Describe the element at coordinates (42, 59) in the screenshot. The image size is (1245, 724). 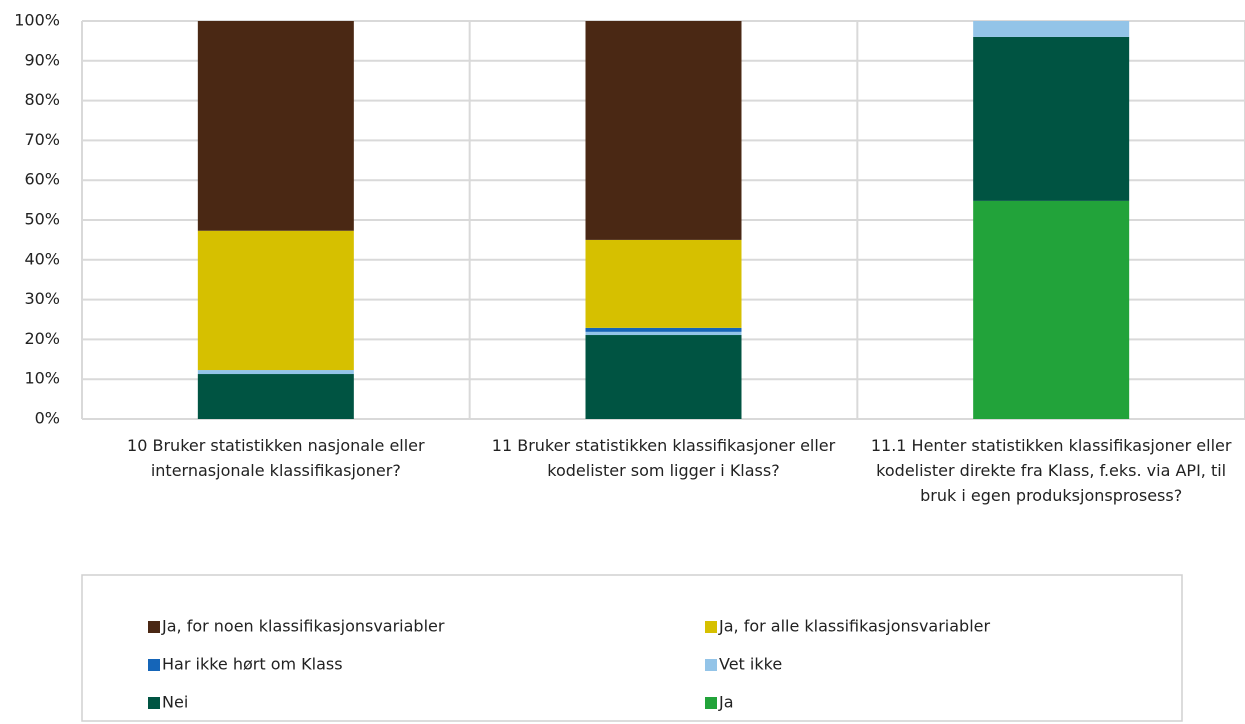
I see `y-tick-label: 90%` at that location.